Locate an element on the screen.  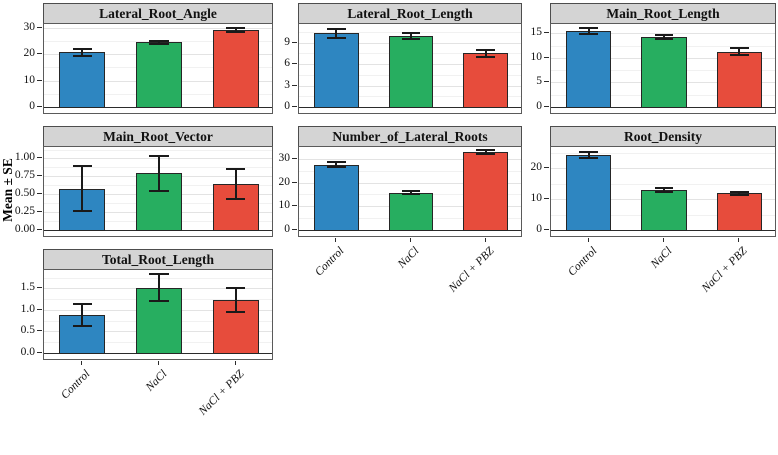
plot-panel-lateral-root-angle is located at coordinates (158, 68).